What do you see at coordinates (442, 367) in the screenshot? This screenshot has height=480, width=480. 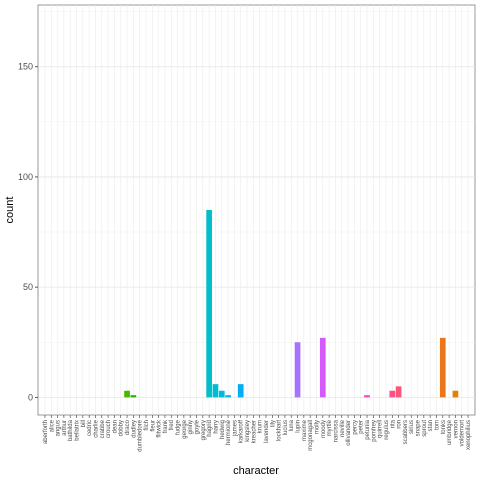 I see `bar-tonks` at bounding box center [442, 367].